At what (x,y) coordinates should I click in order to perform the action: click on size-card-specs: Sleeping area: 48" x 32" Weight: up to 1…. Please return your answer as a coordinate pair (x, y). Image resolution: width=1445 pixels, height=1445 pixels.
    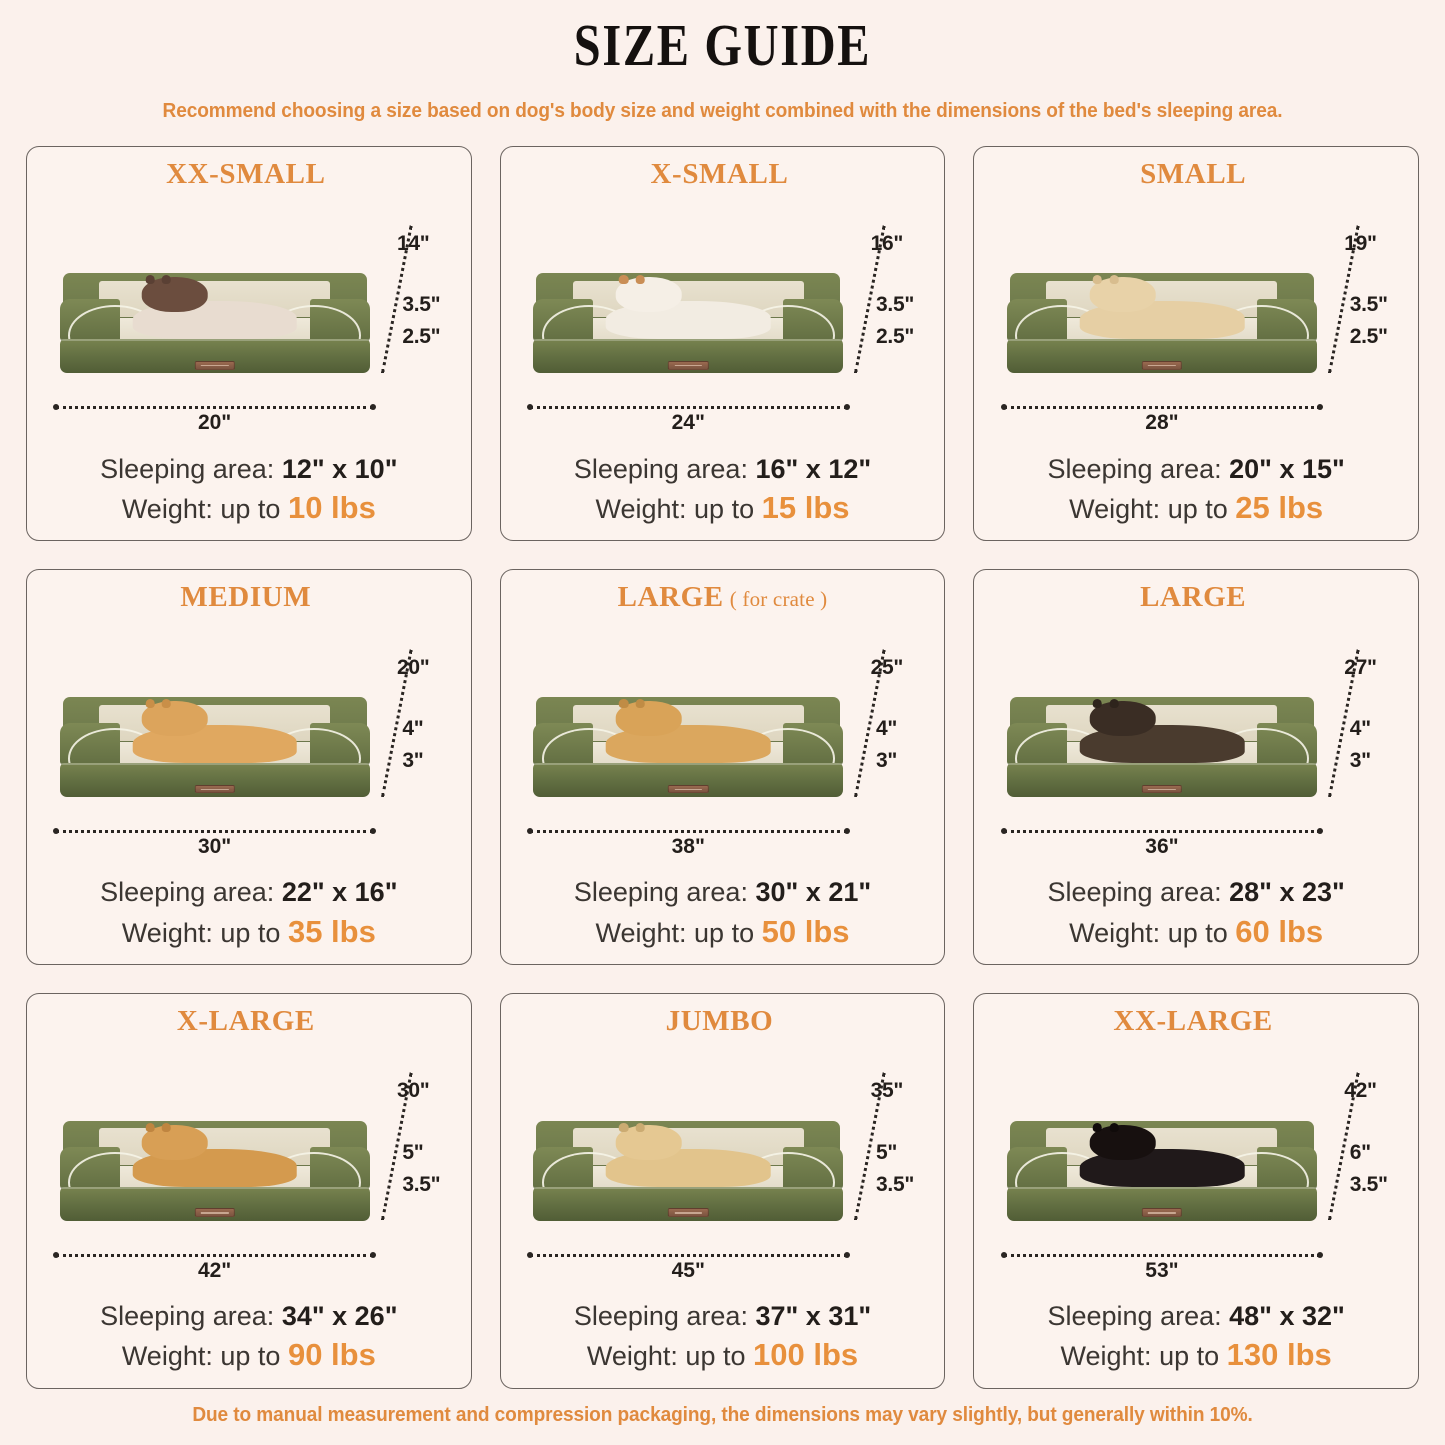
    Looking at the image, I should click on (1196, 1339).